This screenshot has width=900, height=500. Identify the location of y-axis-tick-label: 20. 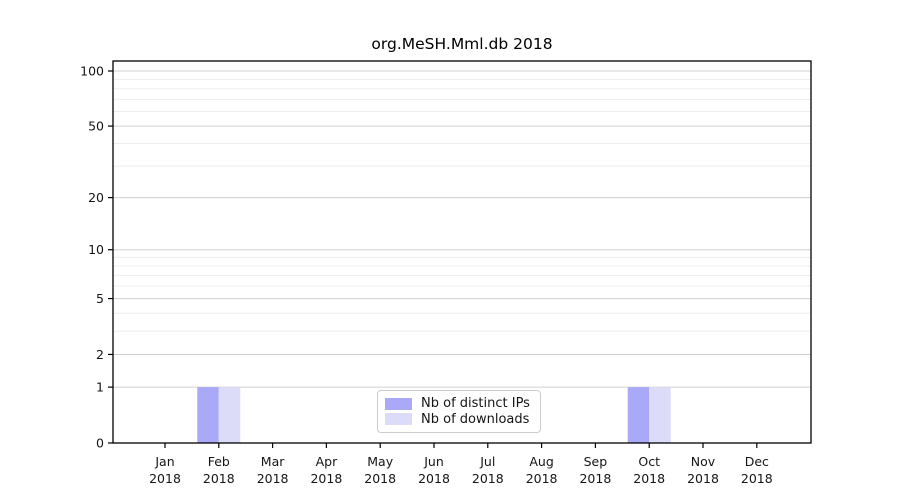
(96, 197).